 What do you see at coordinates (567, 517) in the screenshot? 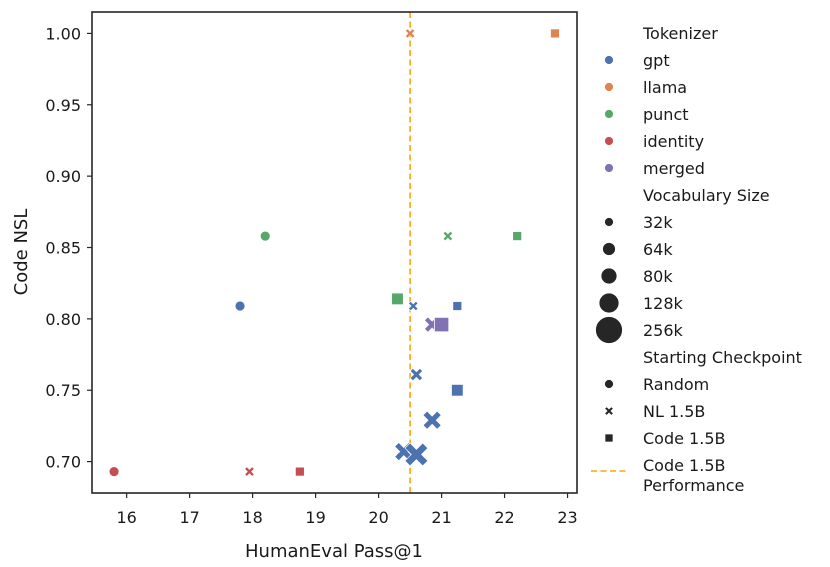
I see `x-tick-label: 23` at bounding box center [567, 517].